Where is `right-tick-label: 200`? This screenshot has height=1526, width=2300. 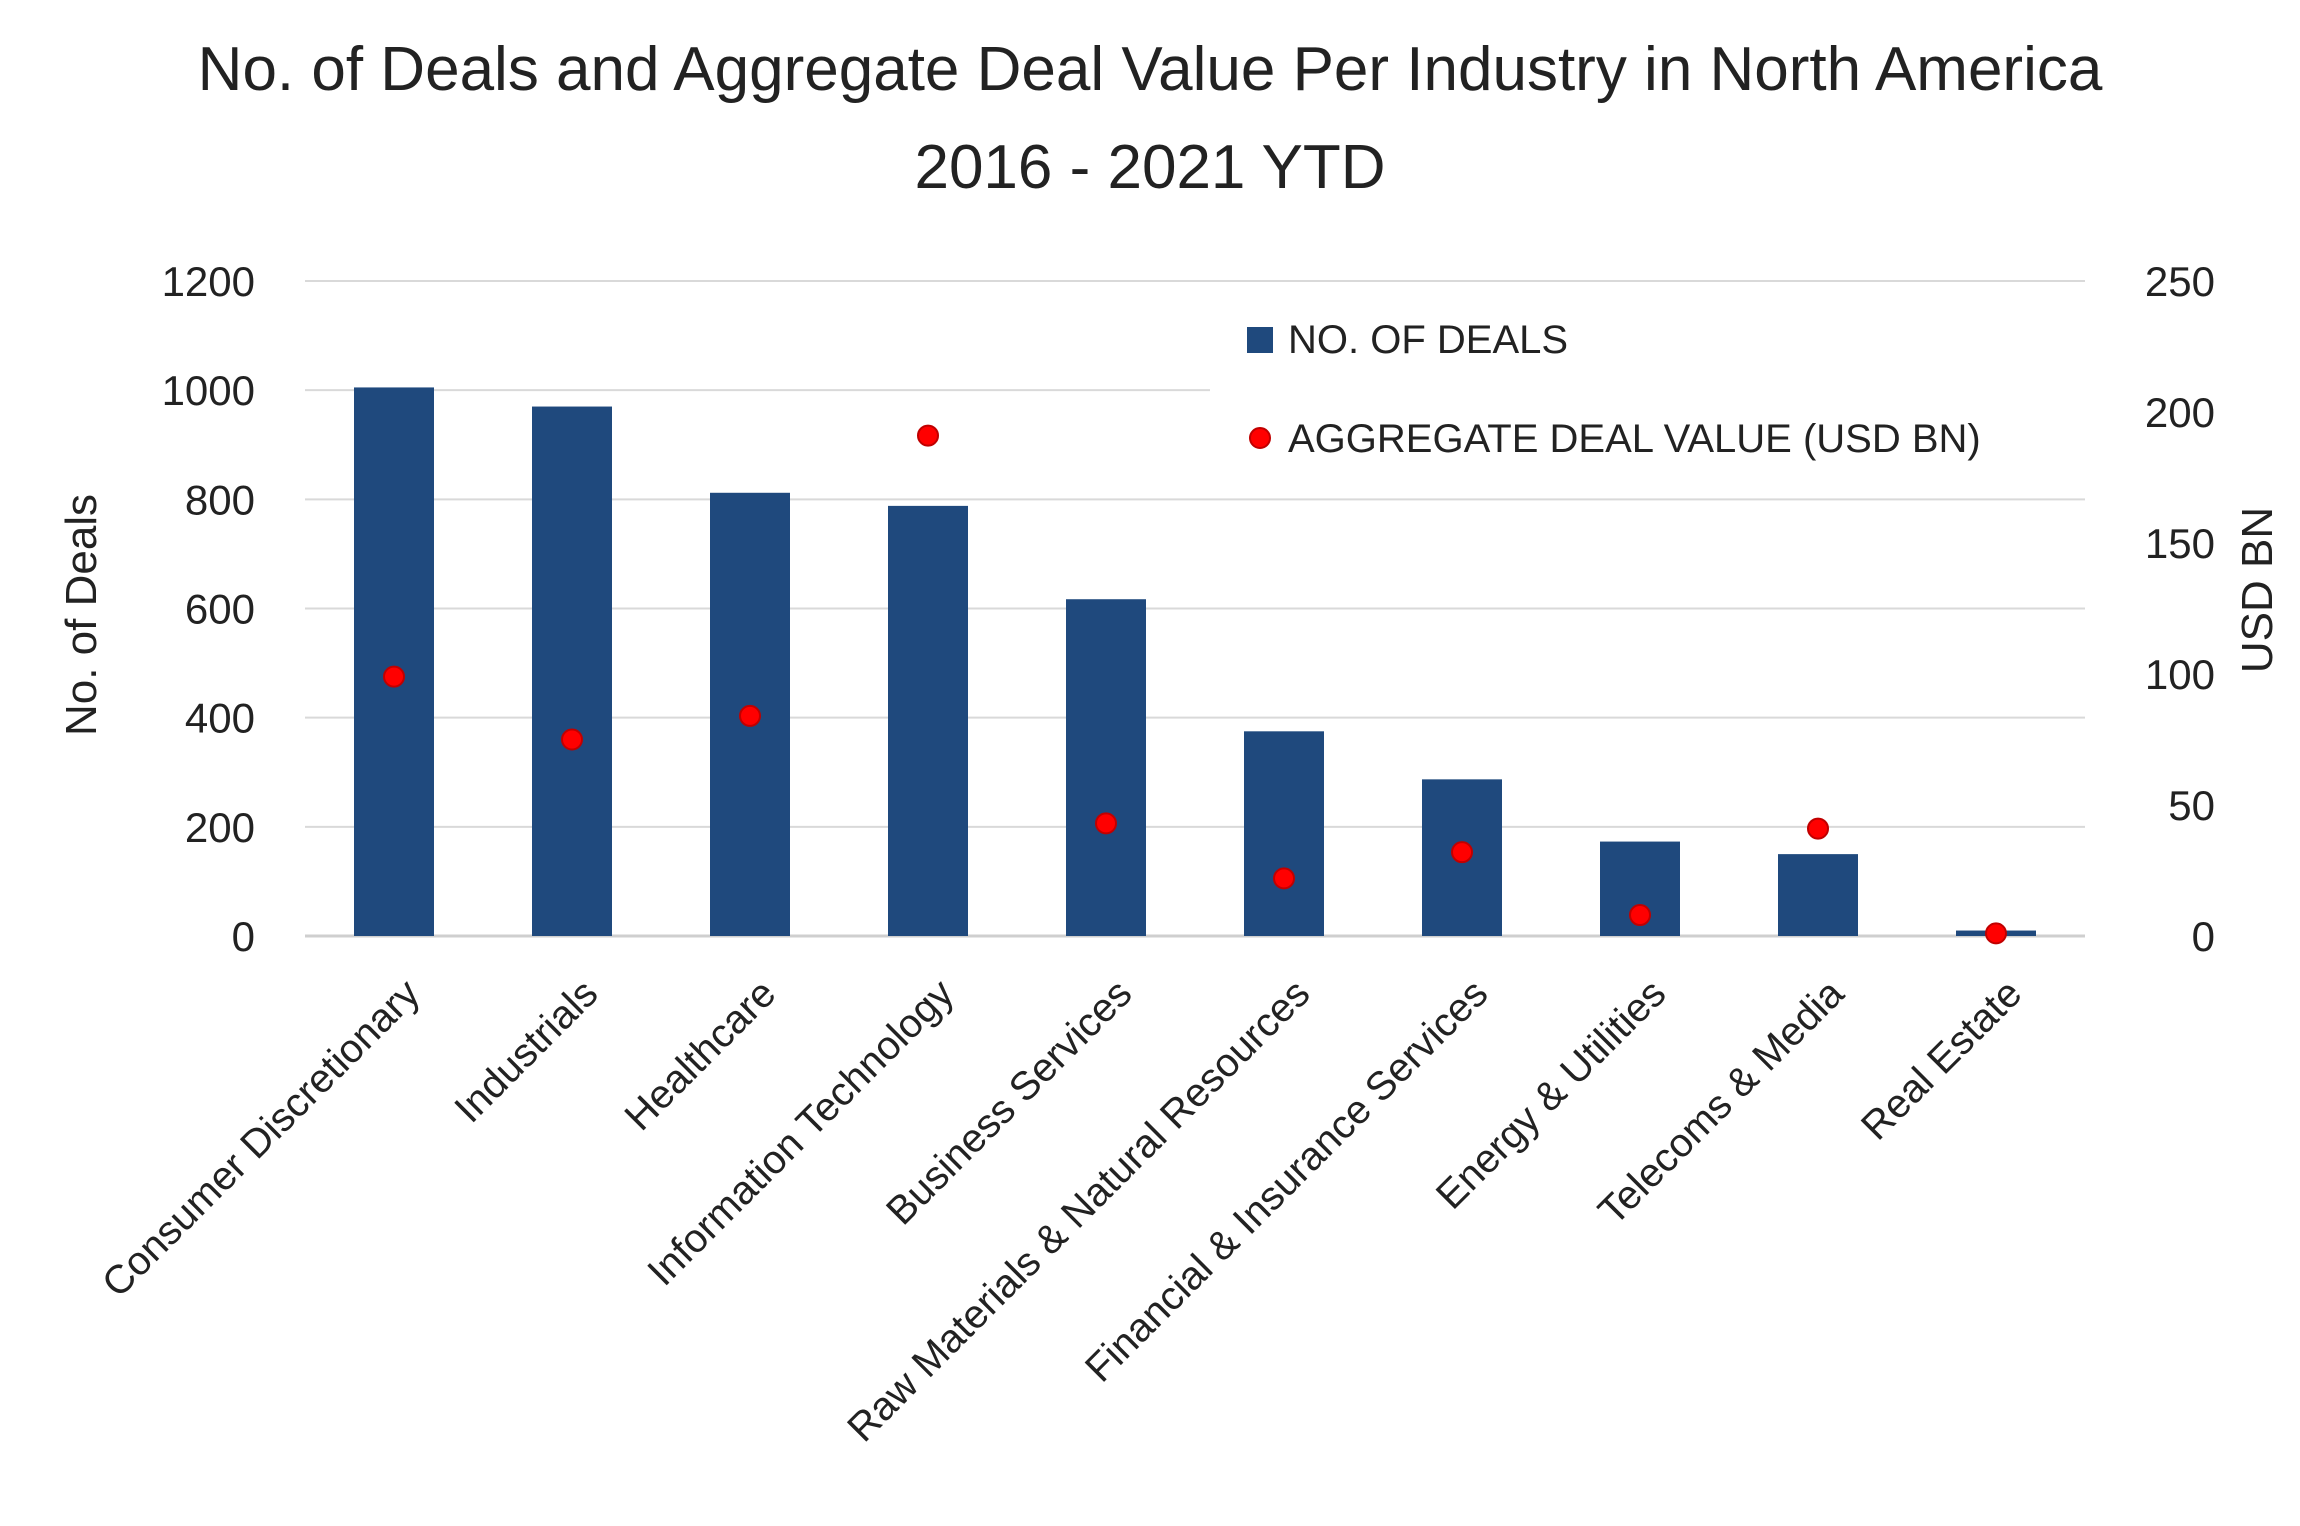 right-tick-label: 200 is located at coordinates (2180, 412).